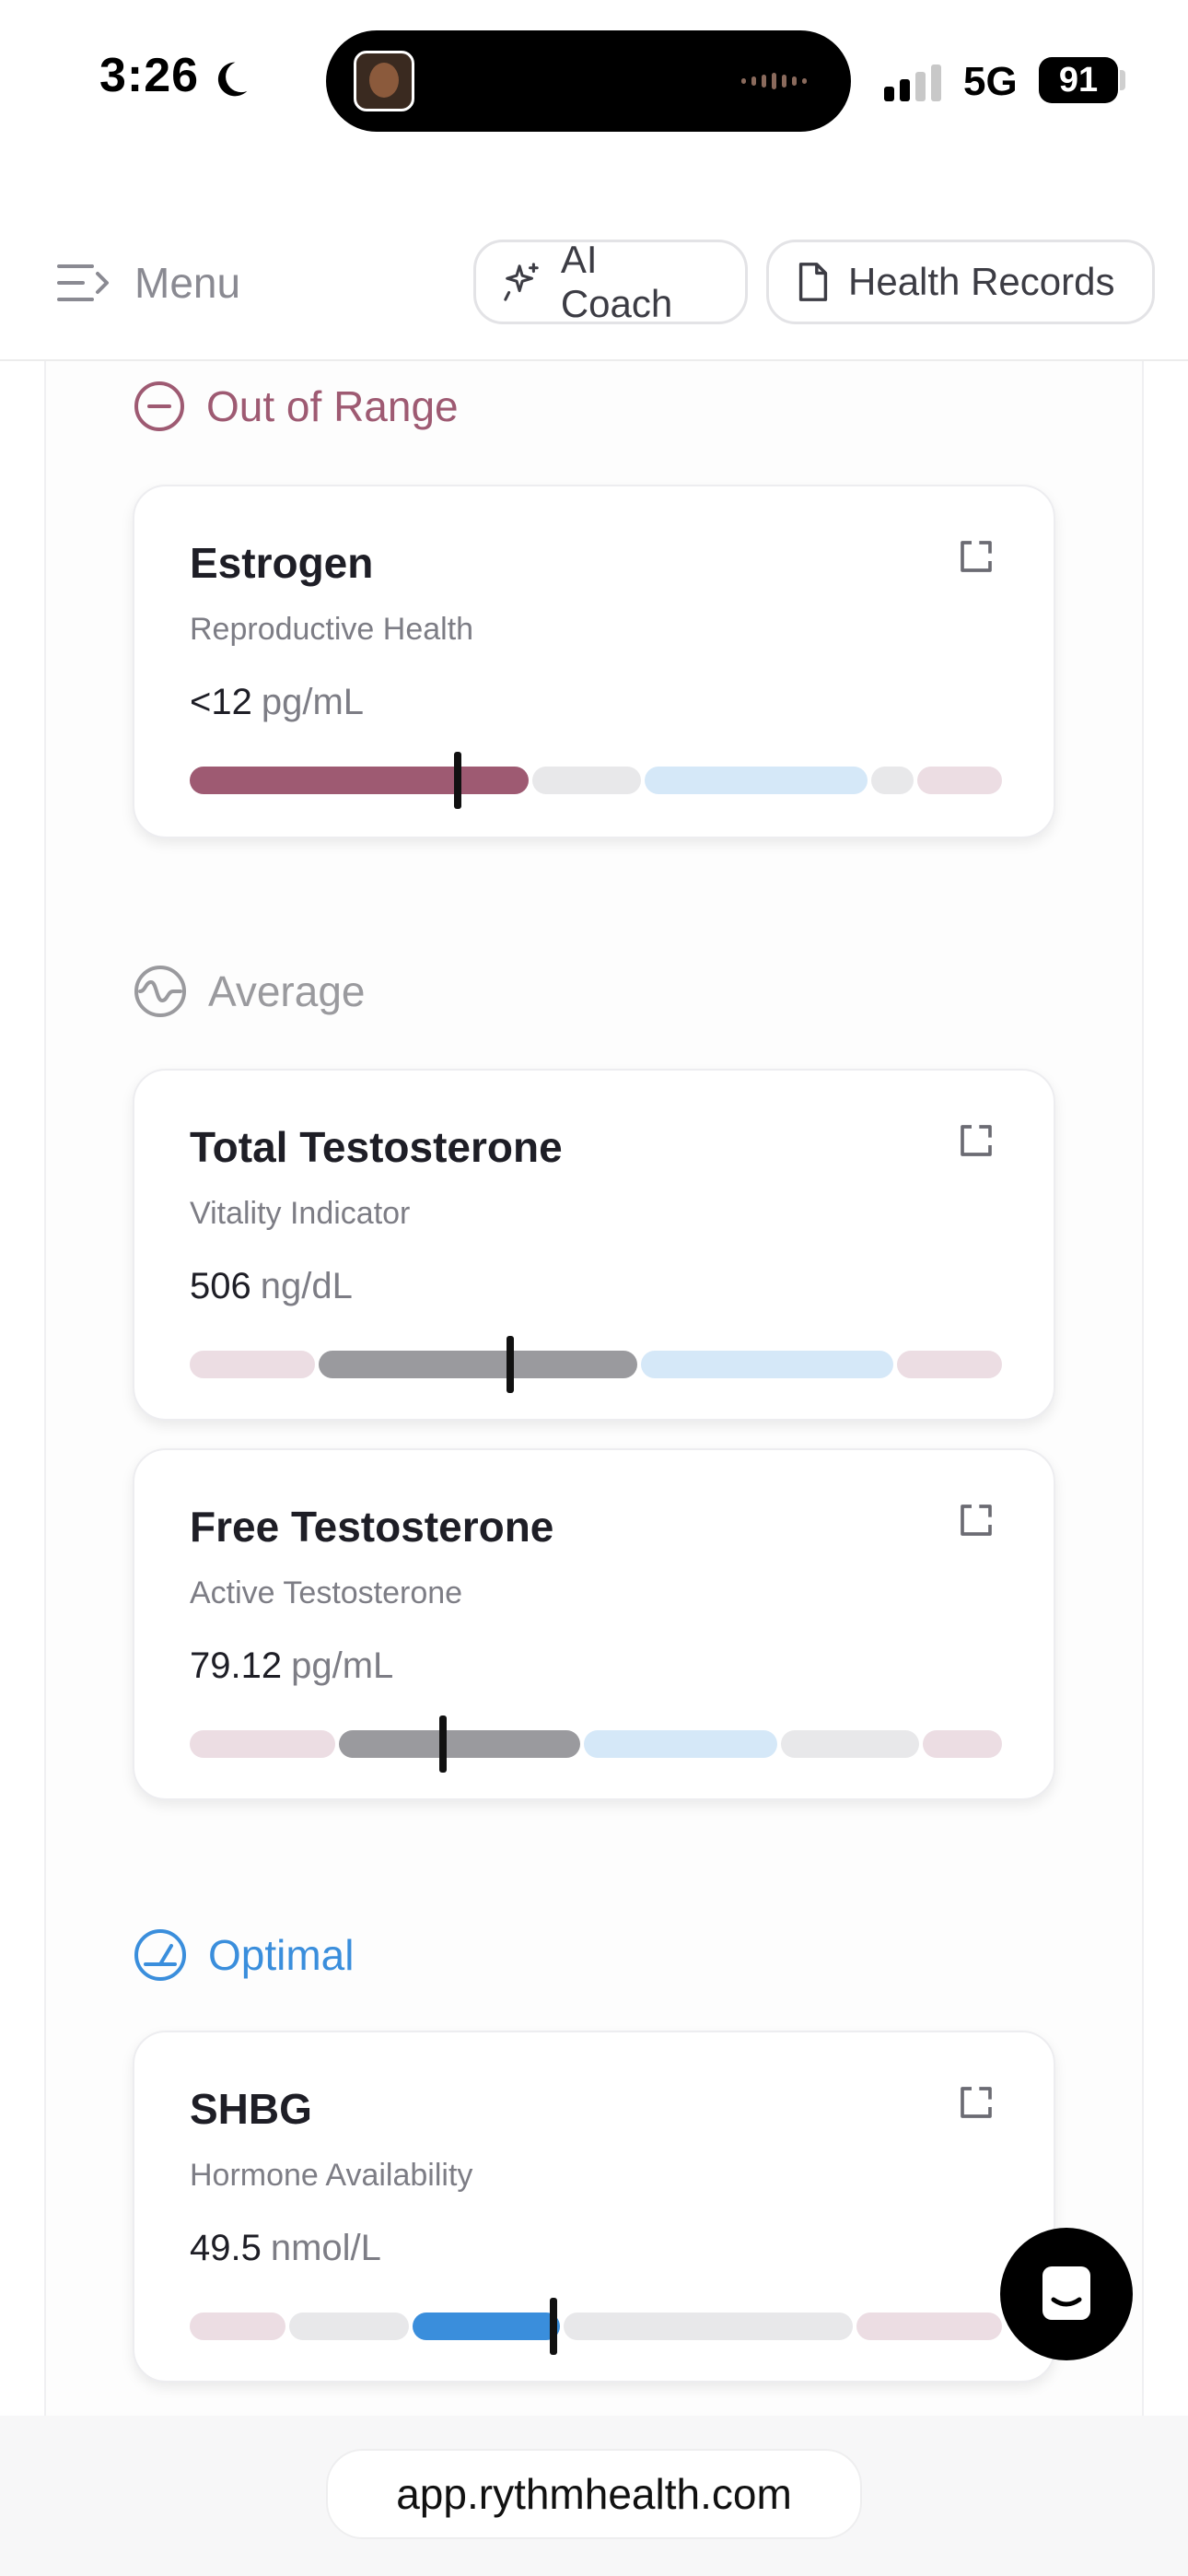 This screenshot has width=1188, height=2576. I want to click on biomarker-name: Estrogen, so click(282, 563).